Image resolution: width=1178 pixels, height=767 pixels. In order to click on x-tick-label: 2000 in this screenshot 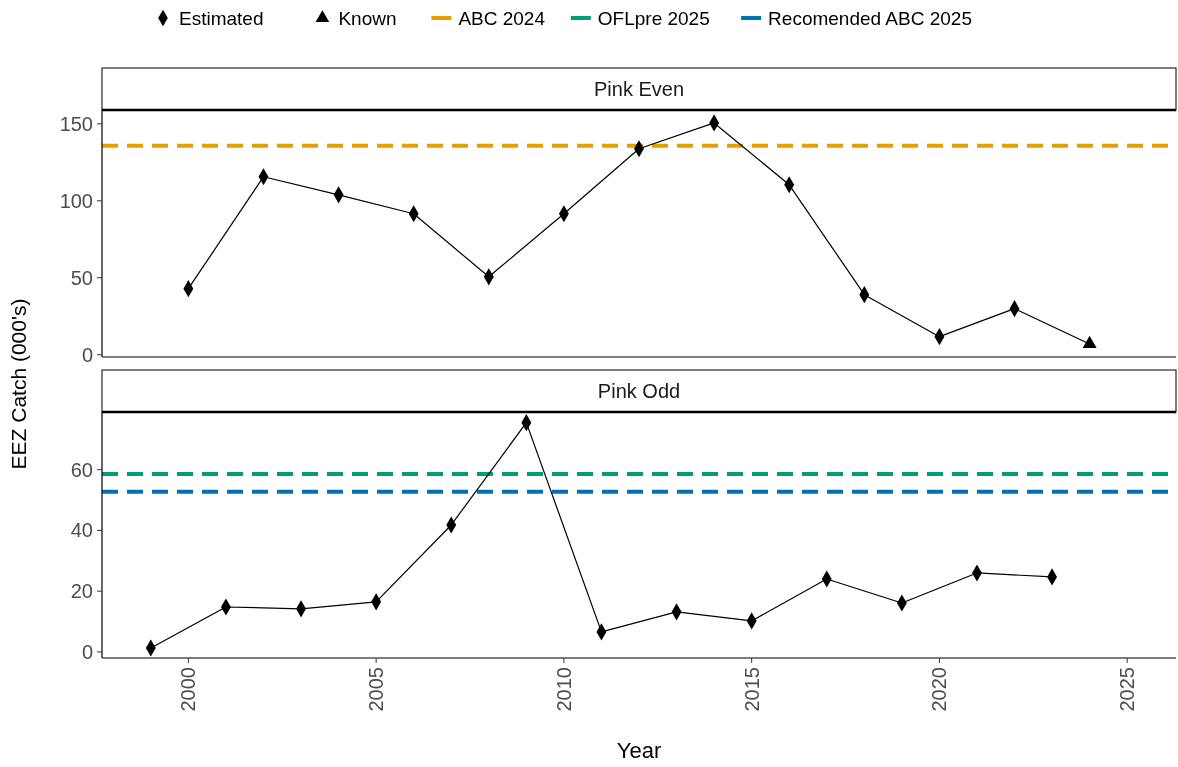, I will do `click(188, 689)`.